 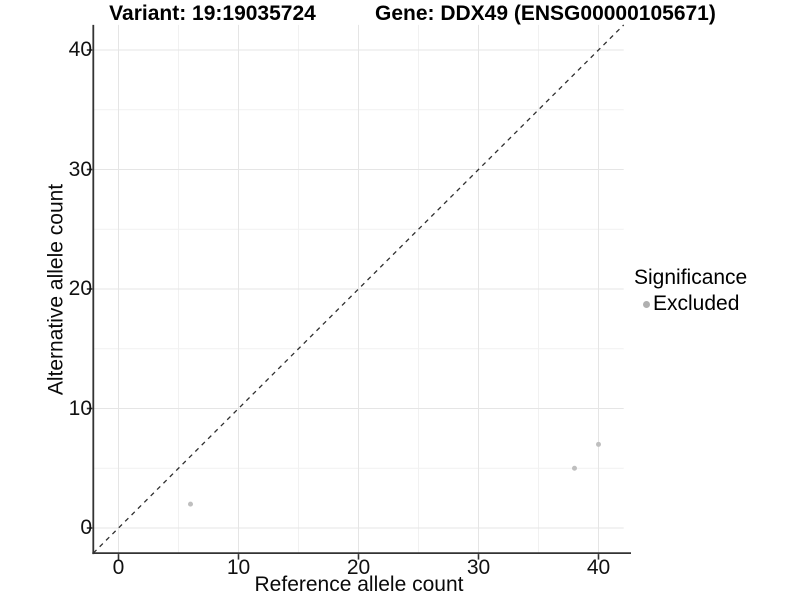 What do you see at coordinates (212, 13) in the screenshot?
I see `variant-title: Variant: 19:19035724` at bounding box center [212, 13].